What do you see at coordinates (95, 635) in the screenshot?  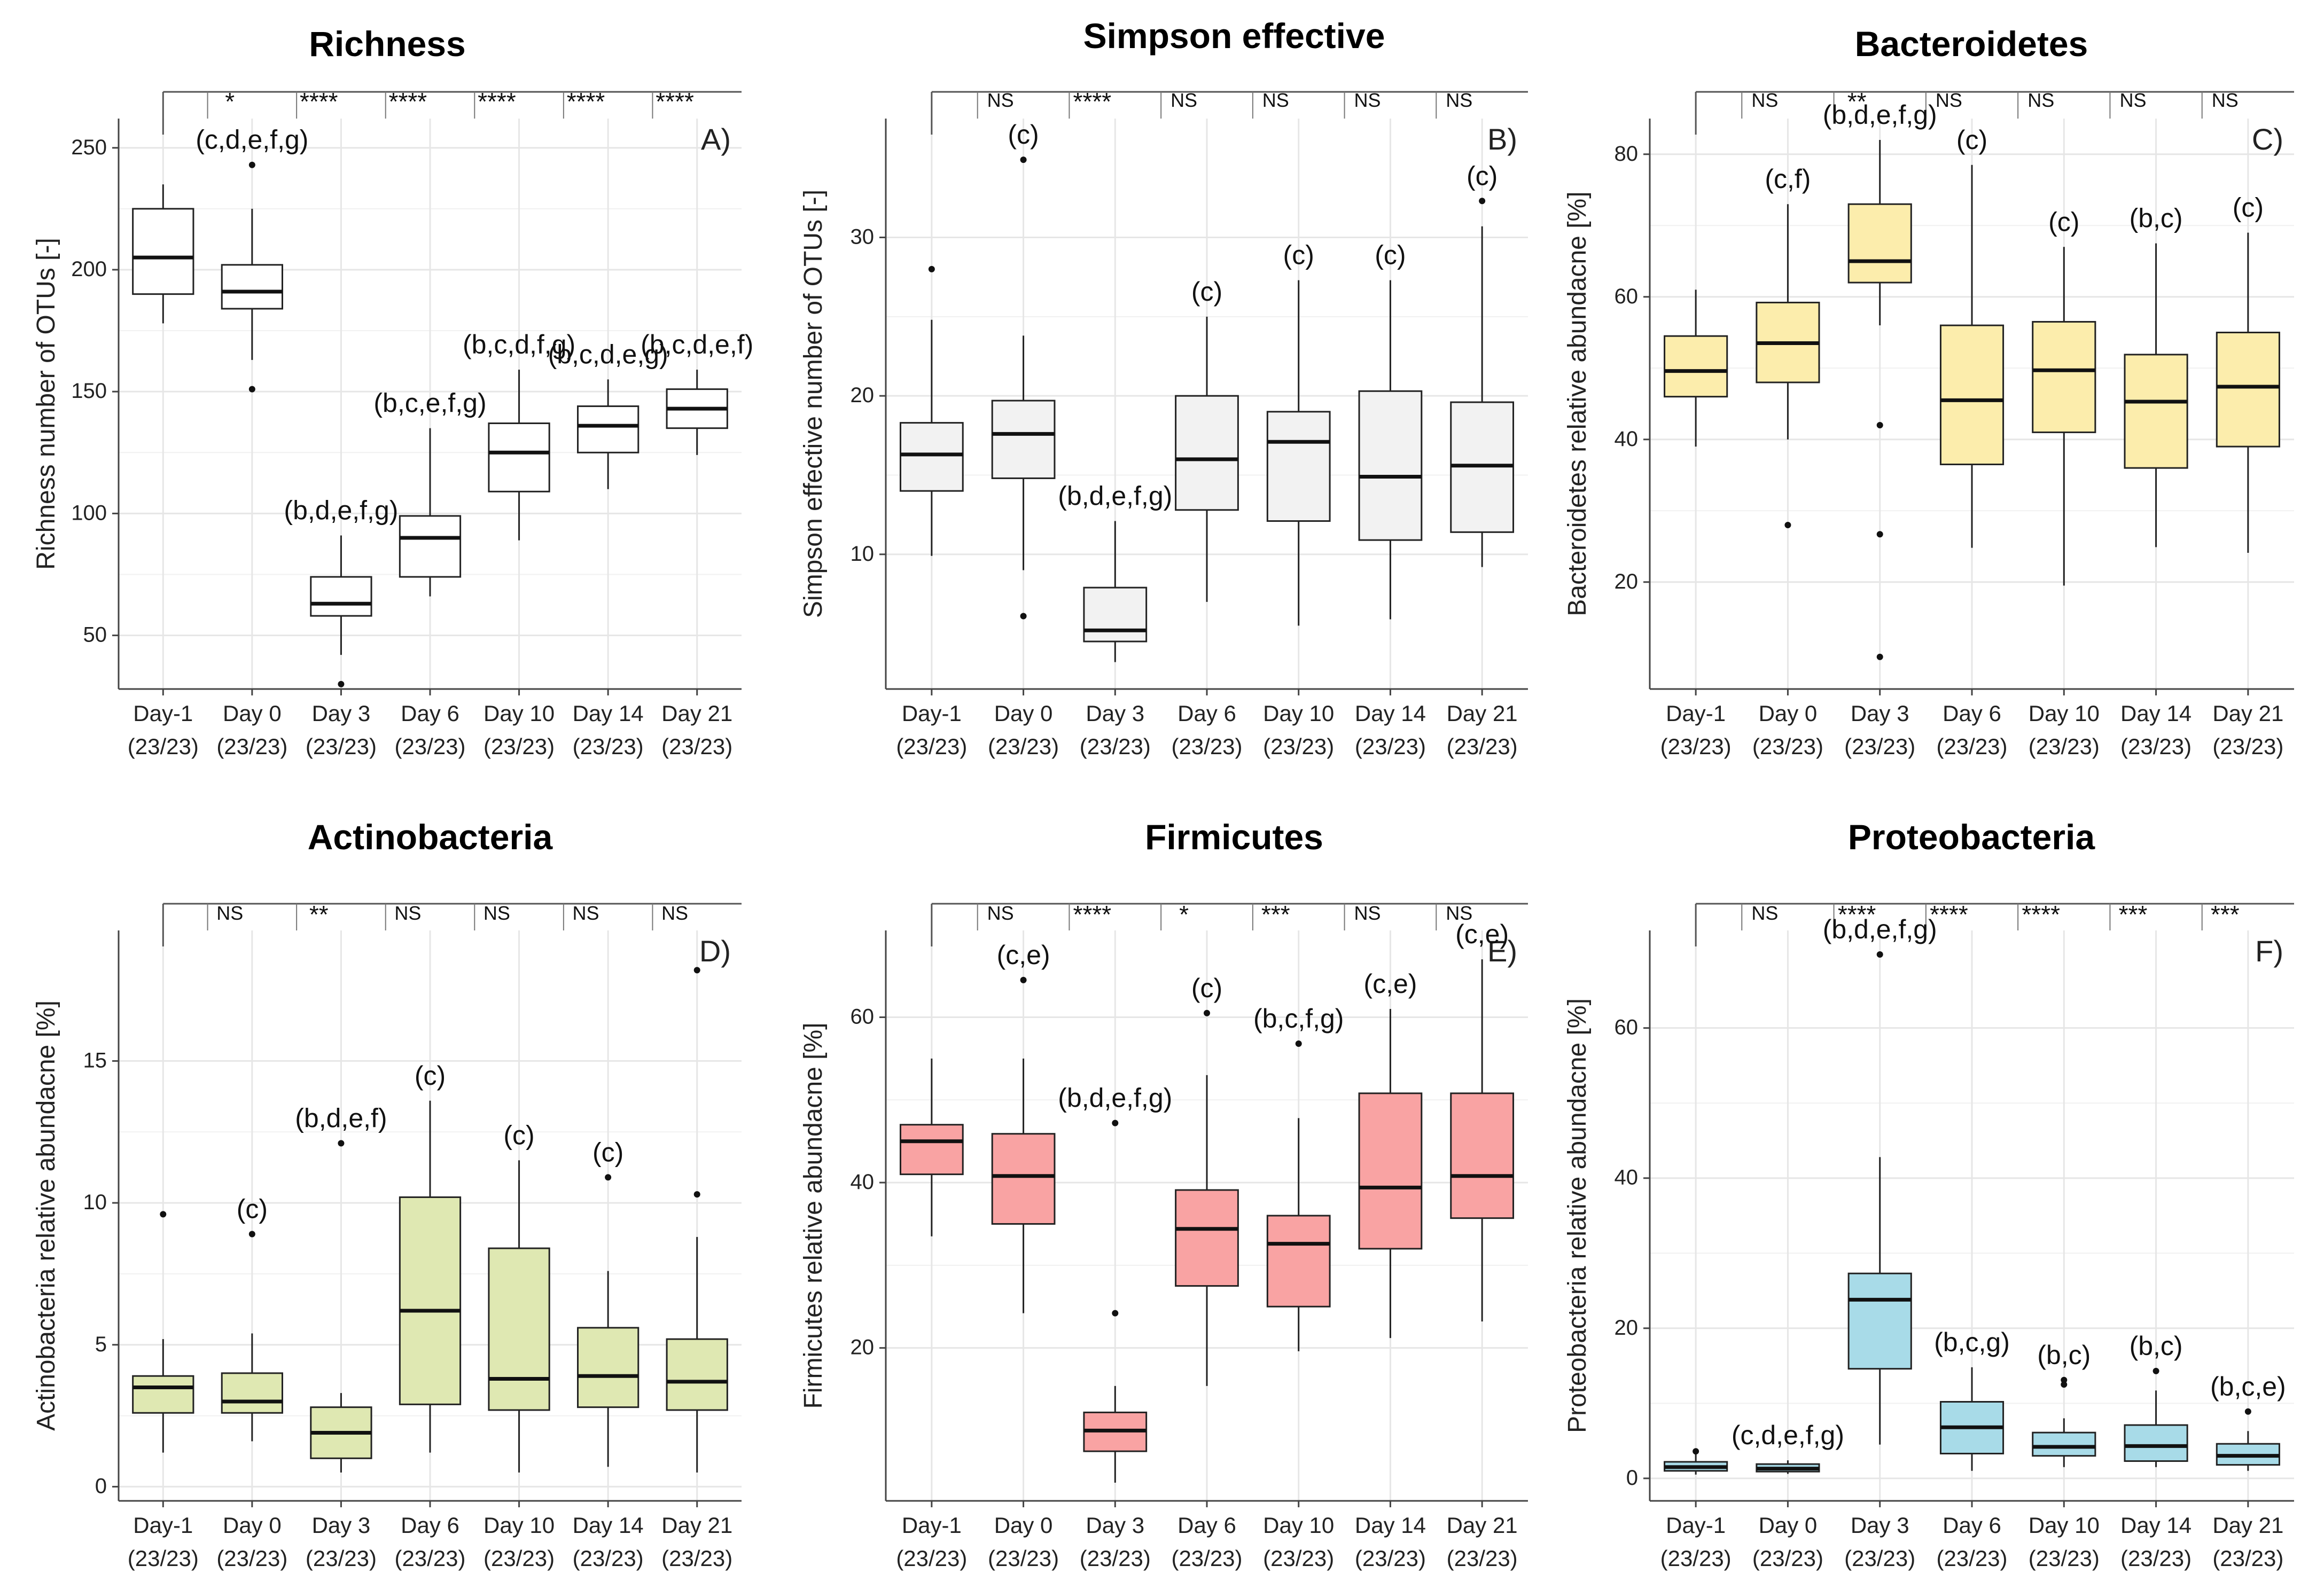 I see `y-tick-label: 50` at bounding box center [95, 635].